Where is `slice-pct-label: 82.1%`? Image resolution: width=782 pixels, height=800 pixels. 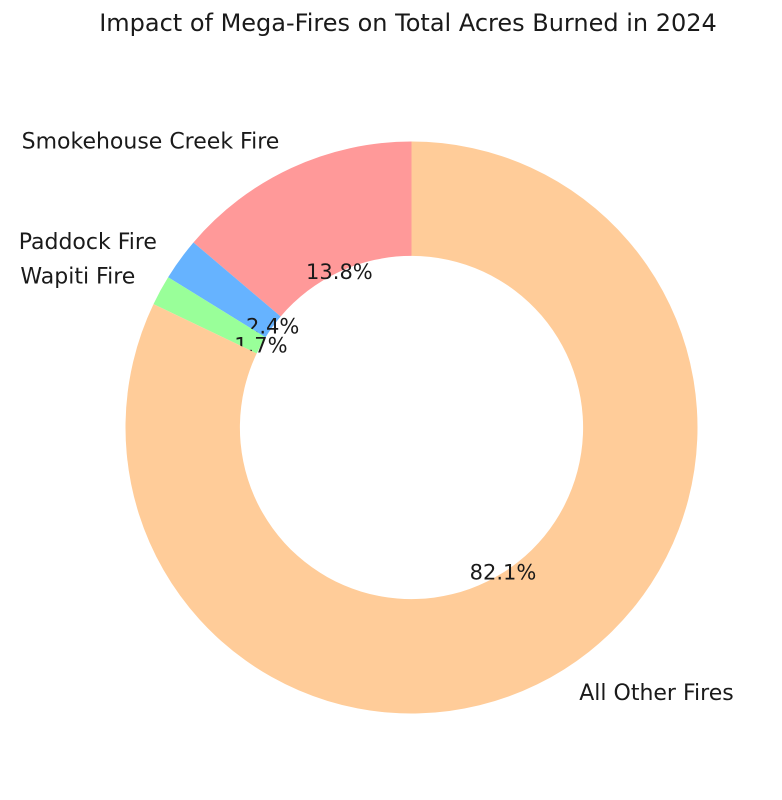
slice-pct-label: 82.1% is located at coordinates (503, 573).